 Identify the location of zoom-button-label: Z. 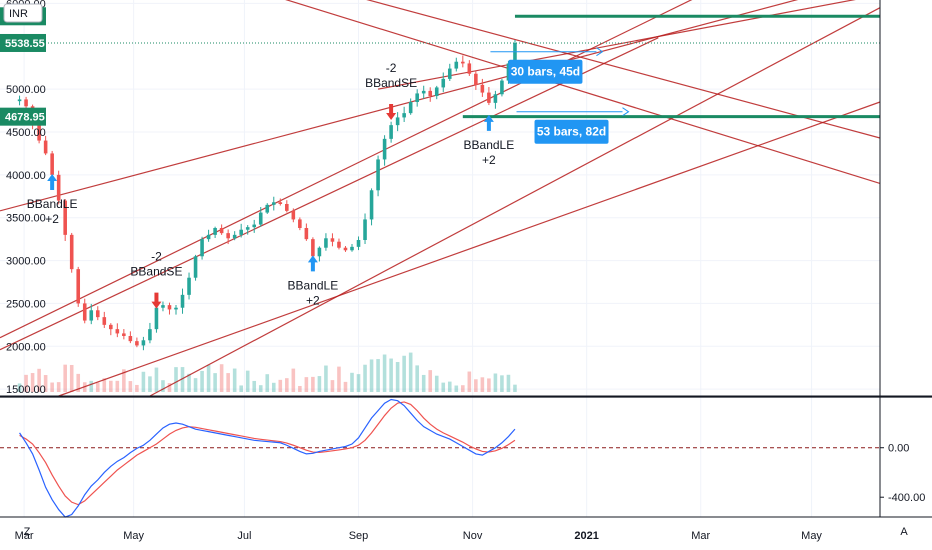
(27, 532).